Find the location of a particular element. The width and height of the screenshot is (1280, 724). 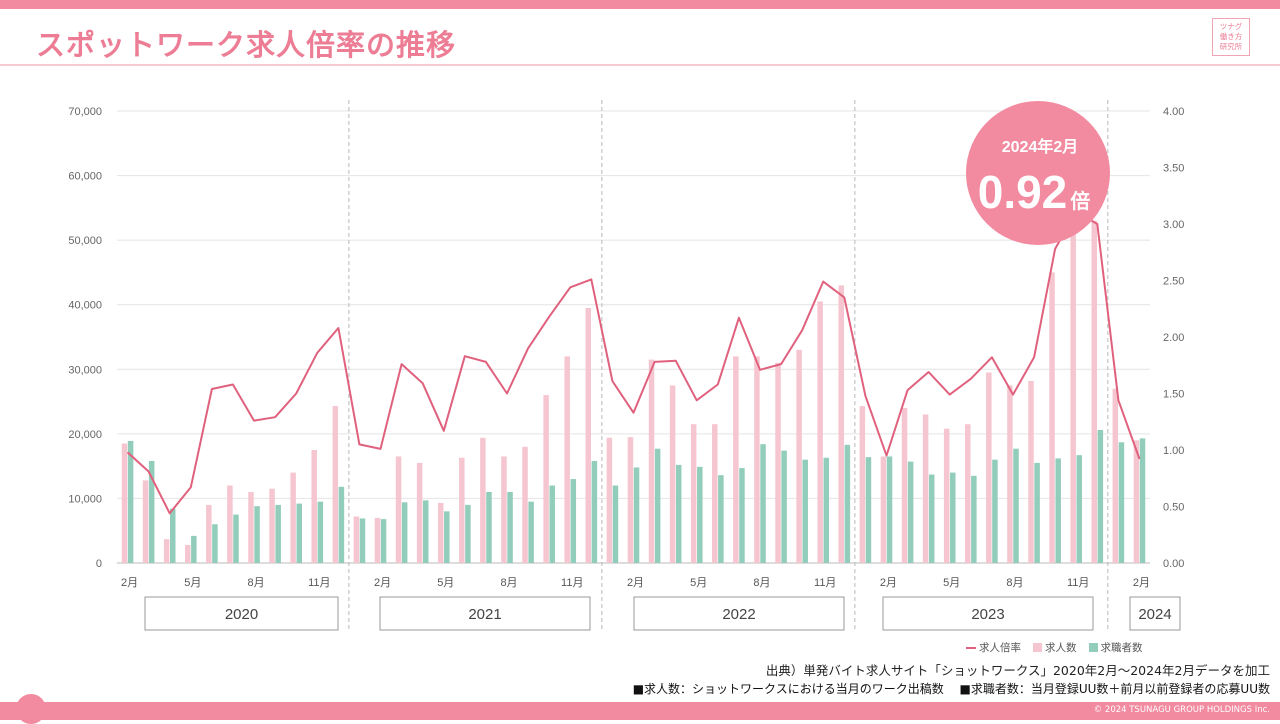

y-right-tick-label: 3.50 is located at coordinates (1173, 169).